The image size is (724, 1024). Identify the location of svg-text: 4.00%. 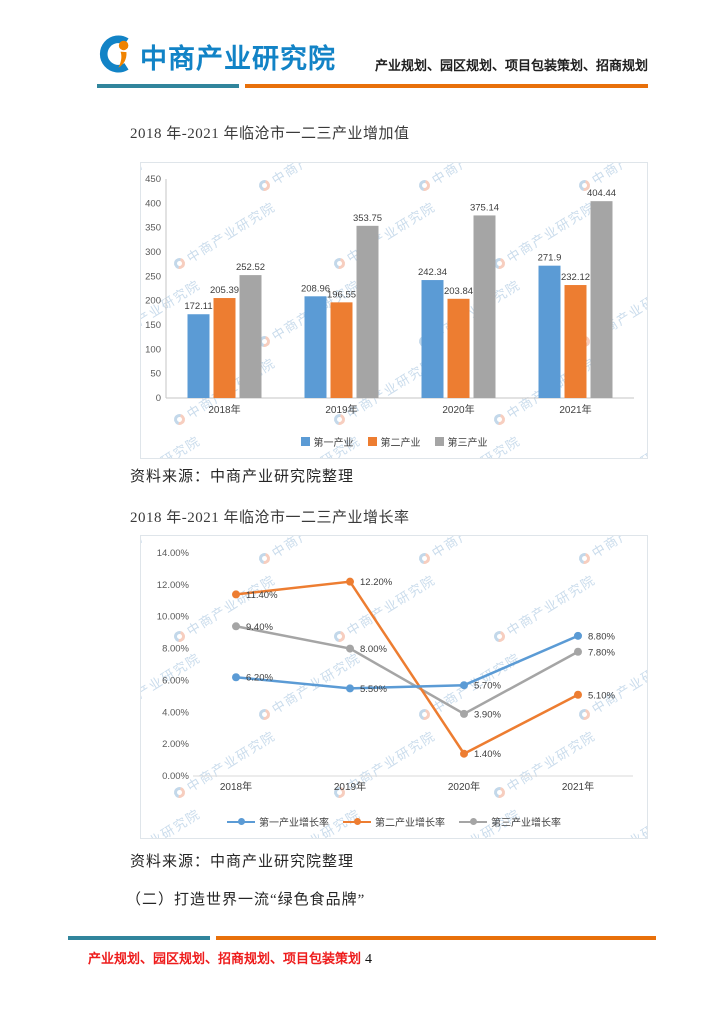
(175, 712).